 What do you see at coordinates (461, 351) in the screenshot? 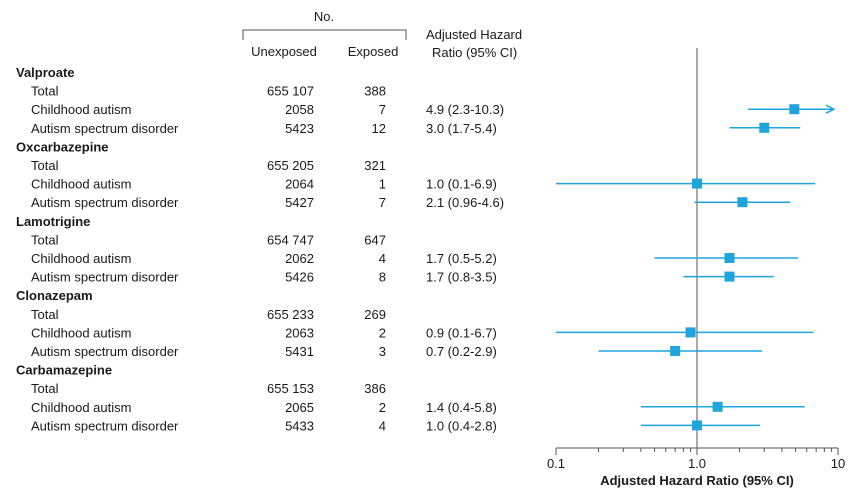
I see `hazard-ratio-text: 0.7 (0.2-2.9)` at bounding box center [461, 351].